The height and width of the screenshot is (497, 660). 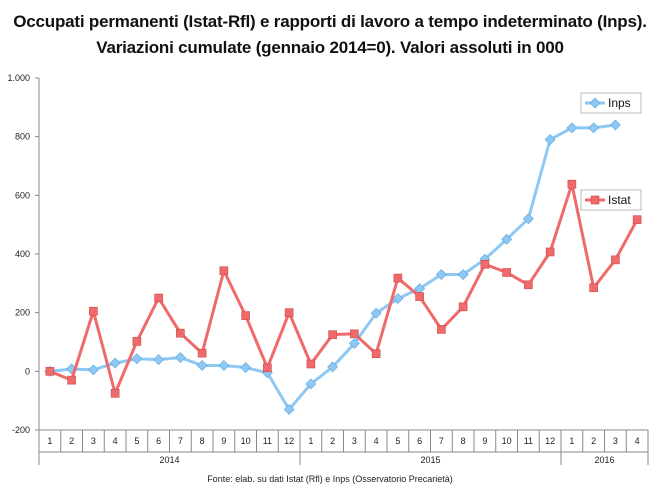 I want to click on y-tick-label: 200, so click(x=22, y=313).